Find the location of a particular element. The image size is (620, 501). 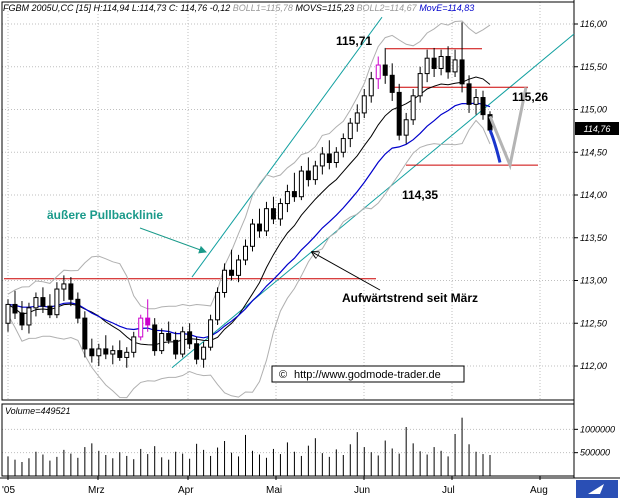

price-tick-label: 116,00 is located at coordinates (593, 24).